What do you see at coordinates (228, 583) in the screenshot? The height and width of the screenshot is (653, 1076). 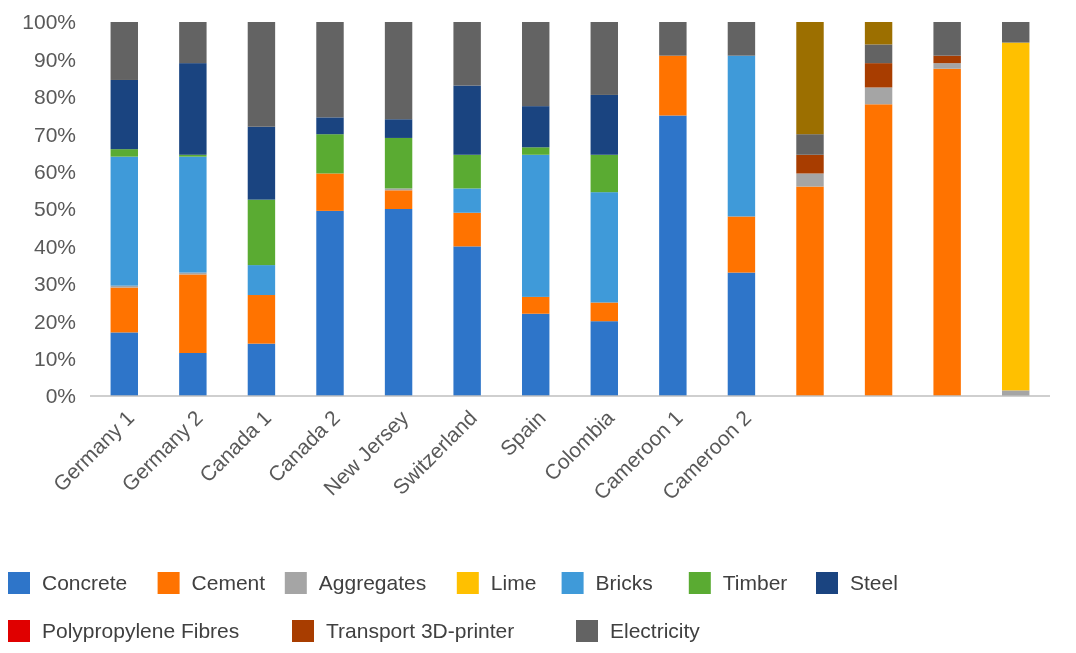 I see `legend-label: Cement` at bounding box center [228, 583].